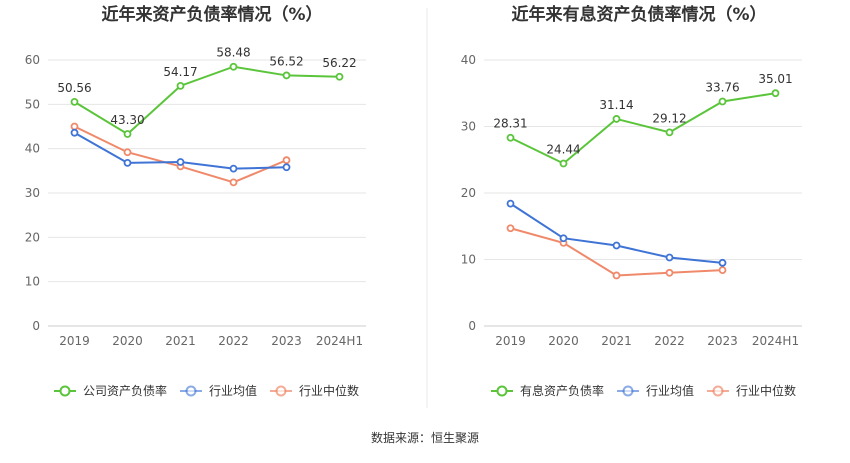 The image size is (850, 463). What do you see at coordinates (425, 437) in the screenshot?
I see `data-source-note: 数据来源：恒生聚源` at bounding box center [425, 437].